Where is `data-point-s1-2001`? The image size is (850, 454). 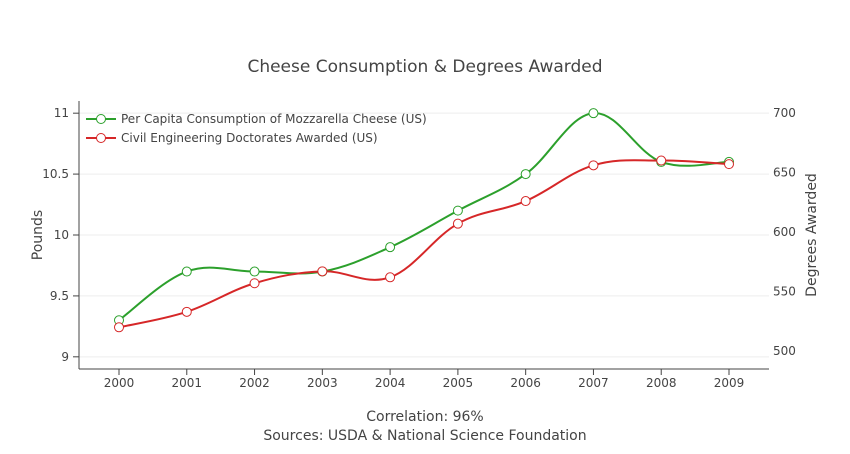
data-point-s1-2001 is located at coordinates (186, 311).